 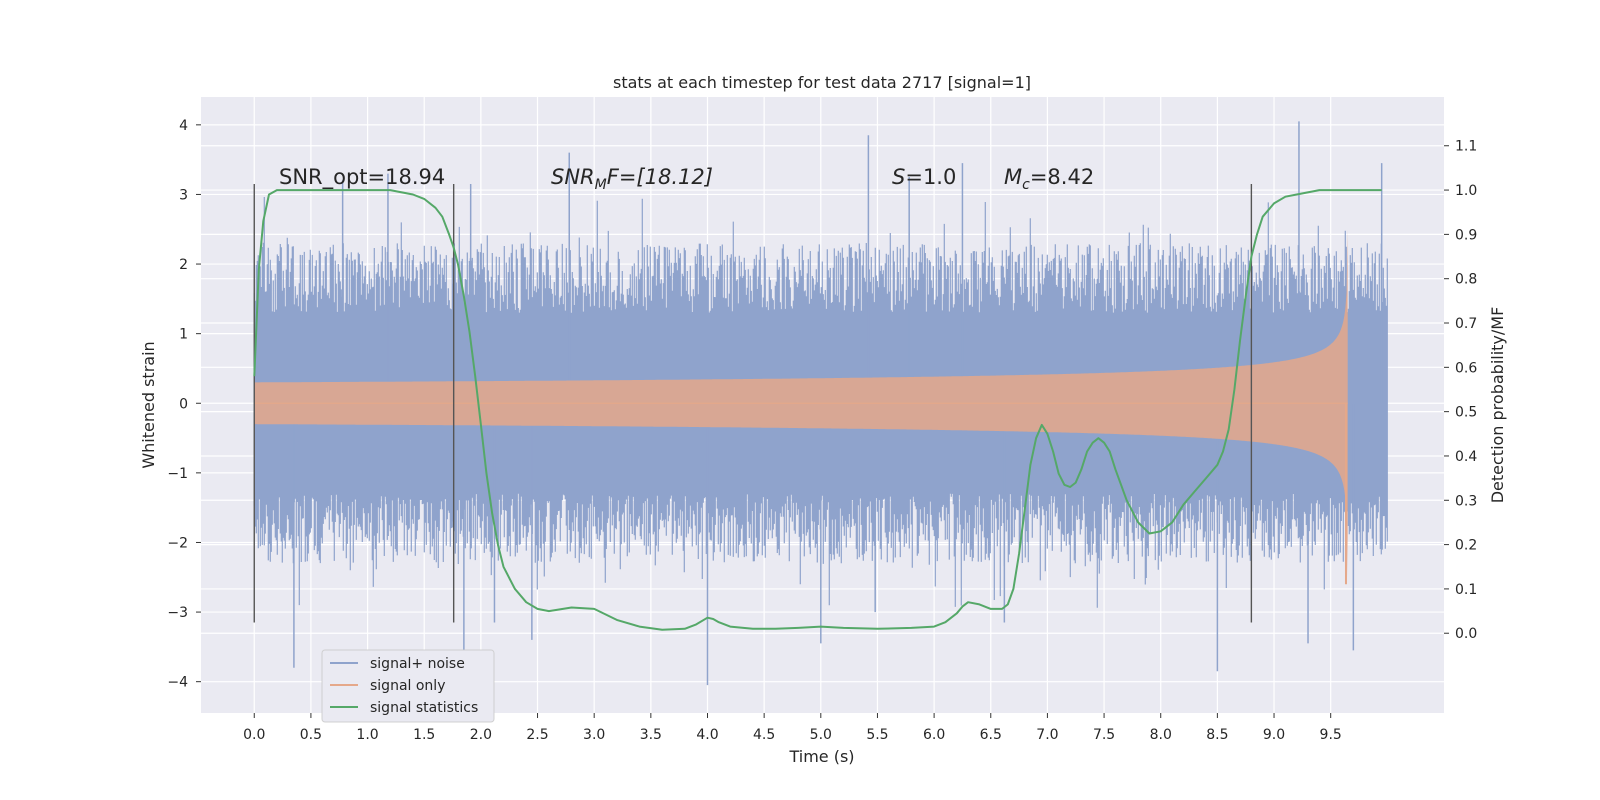 What do you see at coordinates (930, 177) in the screenshot?
I see `s-rest: =1.0` at bounding box center [930, 177].